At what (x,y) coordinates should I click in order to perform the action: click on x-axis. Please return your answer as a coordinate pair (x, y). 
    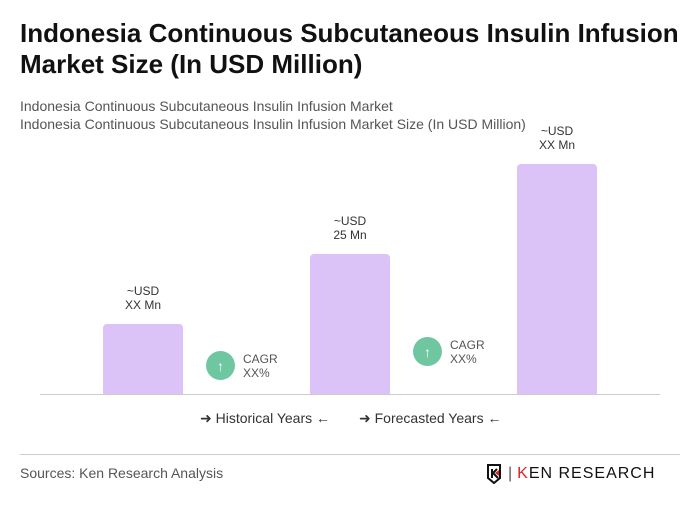
    Looking at the image, I should click on (350, 394).